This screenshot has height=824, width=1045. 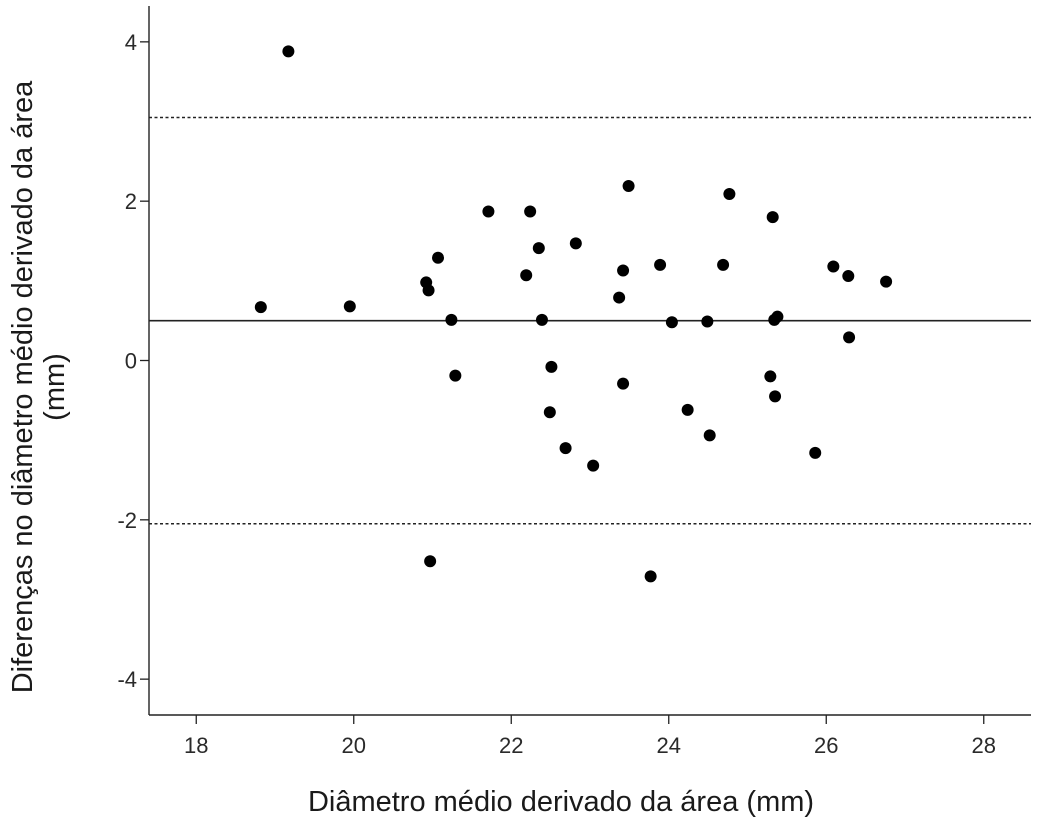 What do you see at coordinates (354, 745) in the screenshot?
I see `x-tick-label: 20` at bounding box center [354, 745].